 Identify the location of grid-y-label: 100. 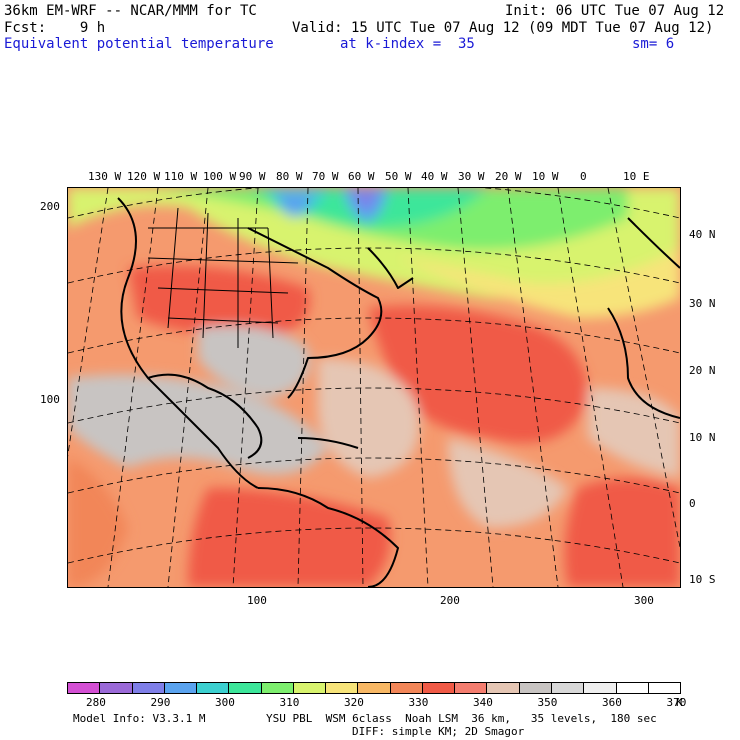
(50, 399).